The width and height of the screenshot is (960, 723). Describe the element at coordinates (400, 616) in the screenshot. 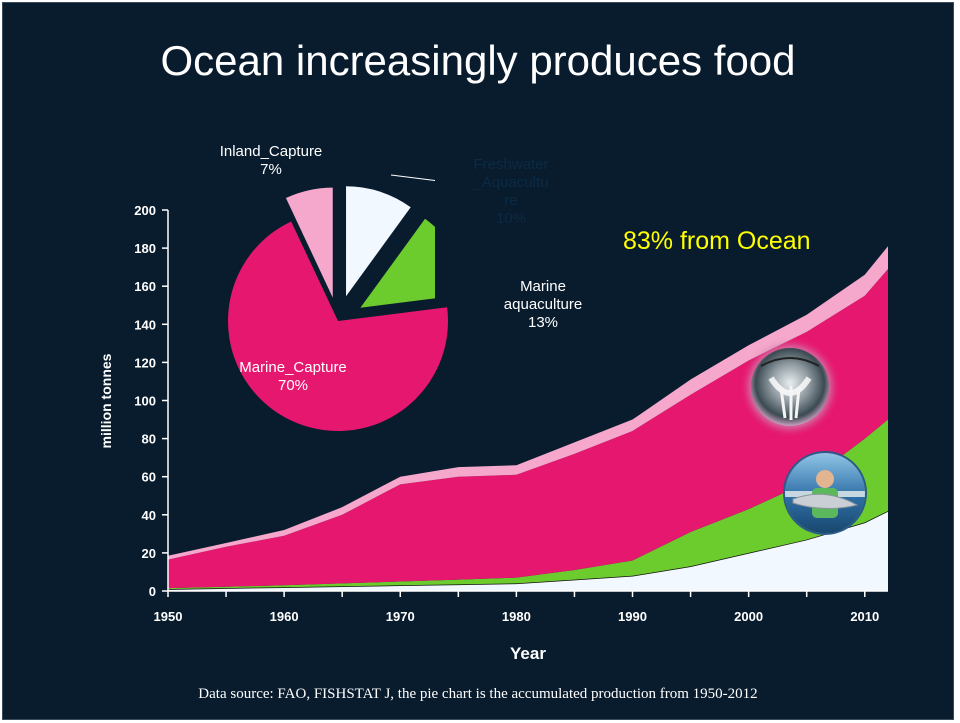

I see `x-tick-label: 1970` at that location.